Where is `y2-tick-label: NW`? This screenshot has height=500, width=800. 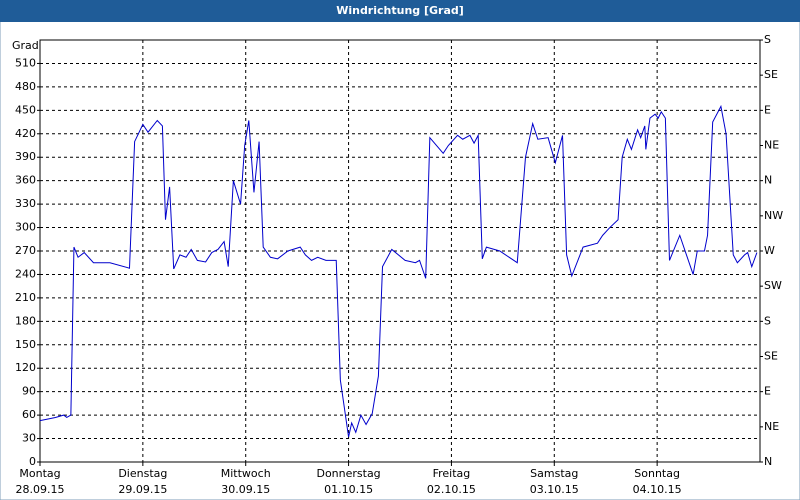
y2-tick-label: NW is located at coordinates (773, 215).